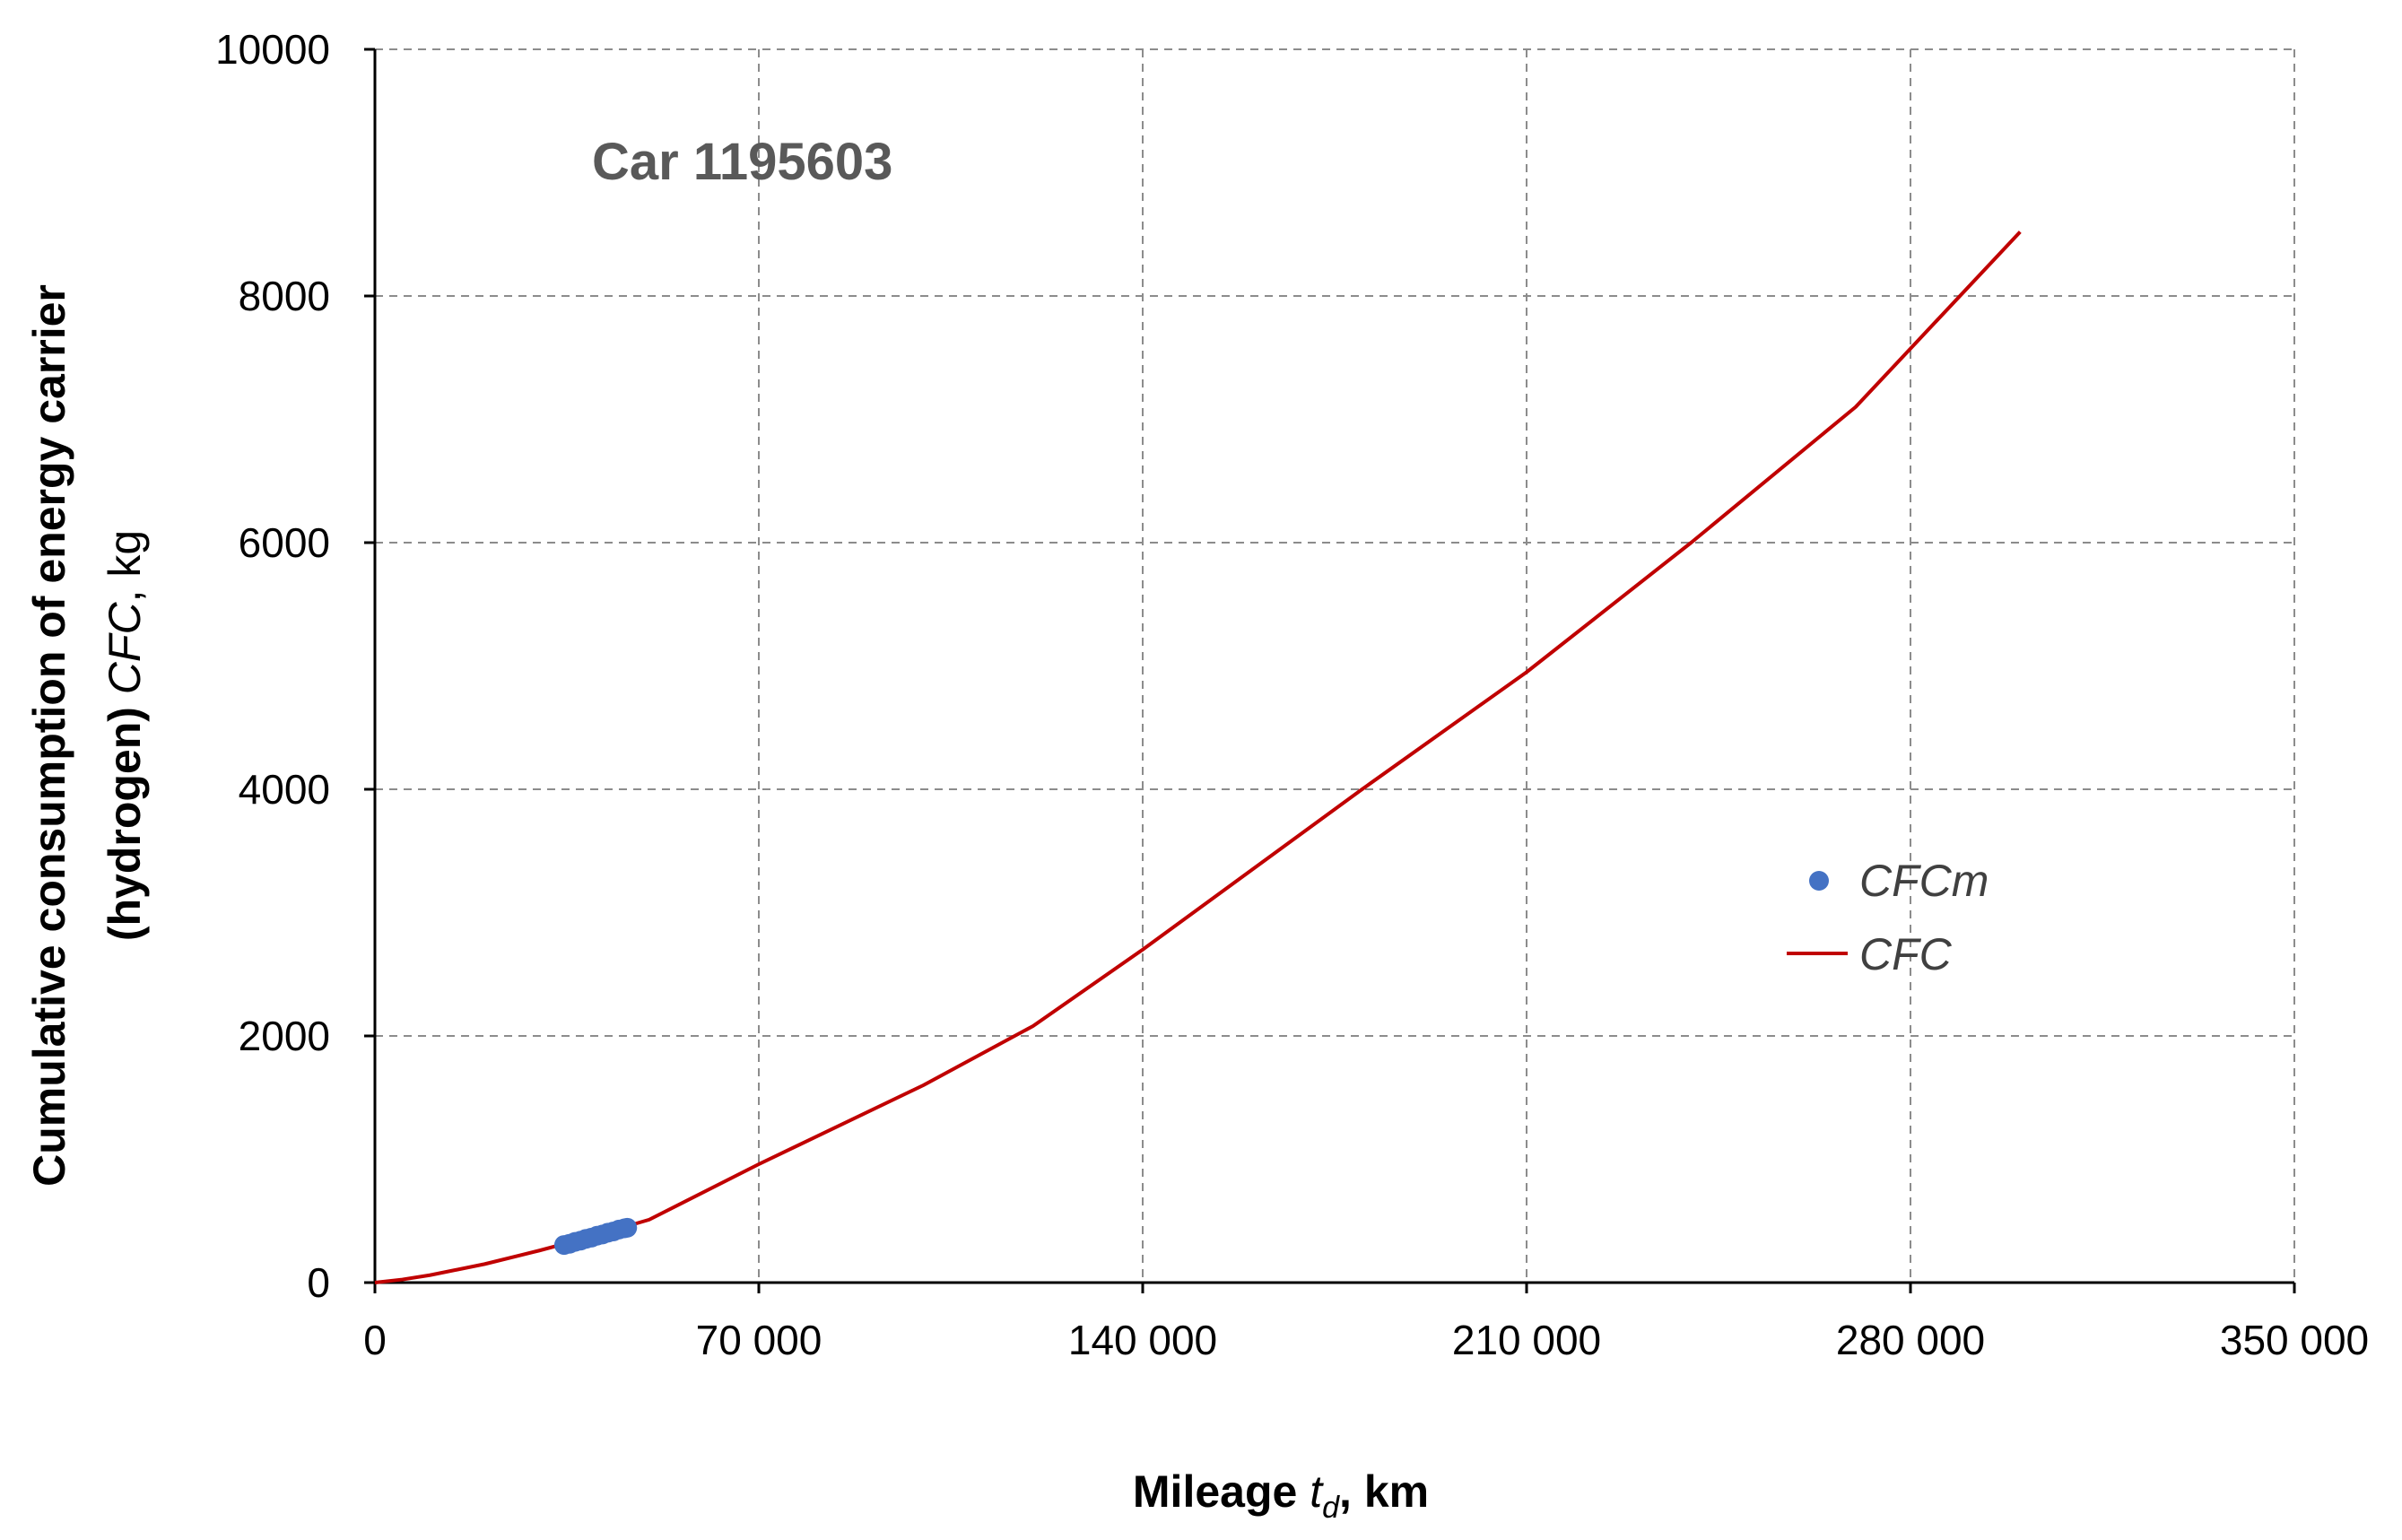  I want to click on legend: CFCm CFC, so click(1888, 917).